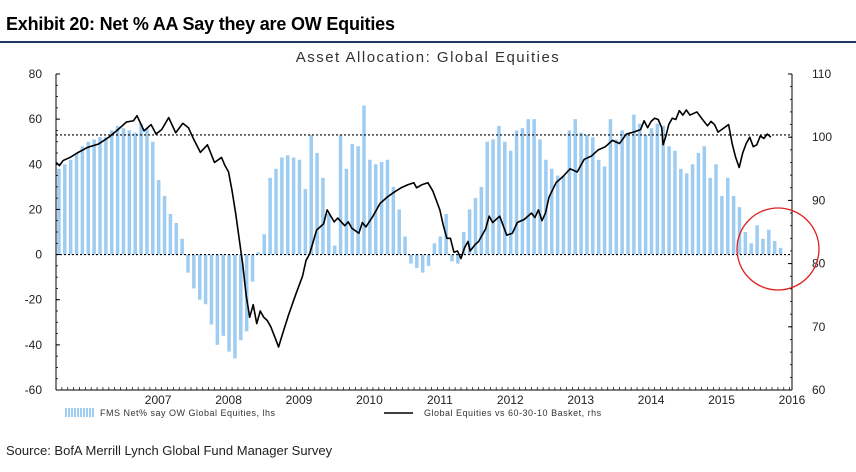  What do you see at coordinates (440, 400) in the screenshot?
I see `x-tick-label: 2011` at bounding box center [440, 400].